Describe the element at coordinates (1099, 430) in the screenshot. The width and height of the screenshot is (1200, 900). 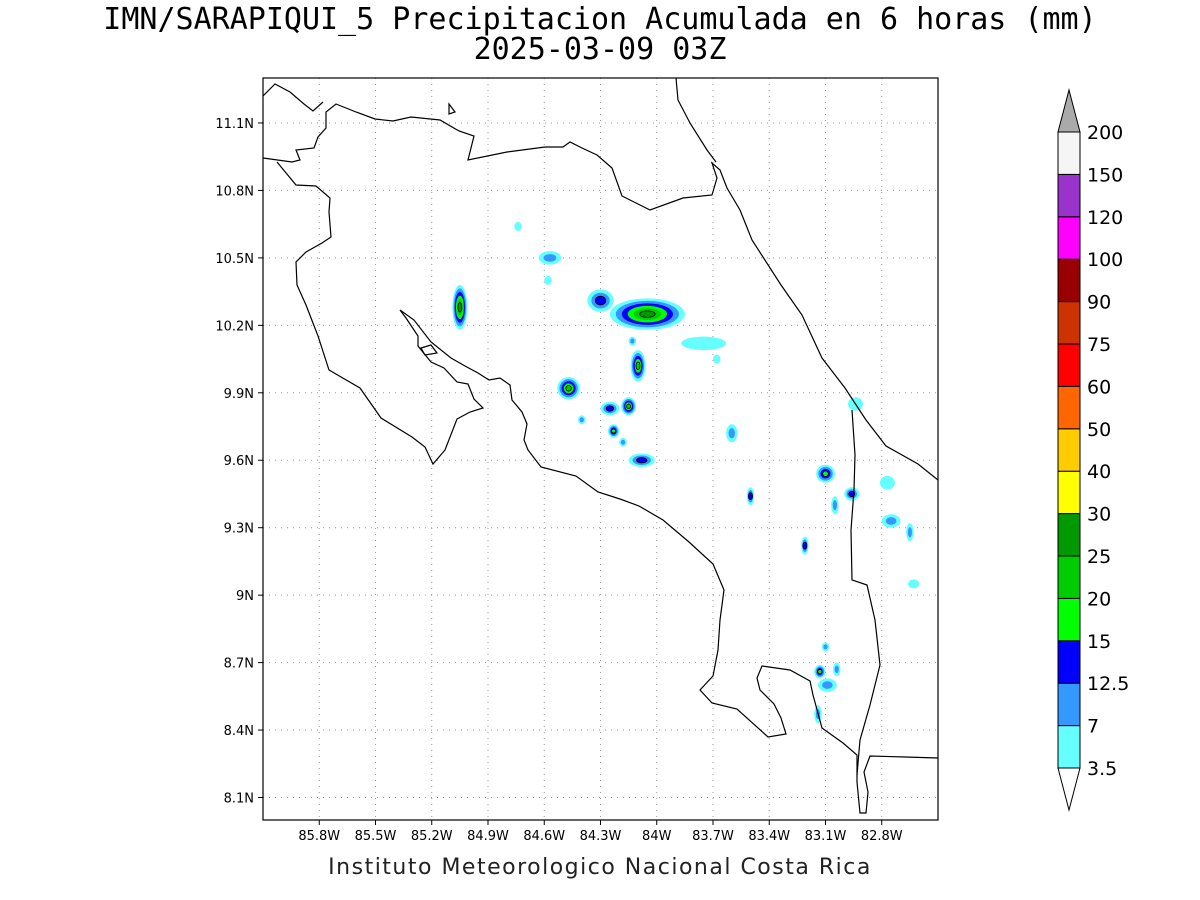
I see `colorbar-level-label: 50` at that location.